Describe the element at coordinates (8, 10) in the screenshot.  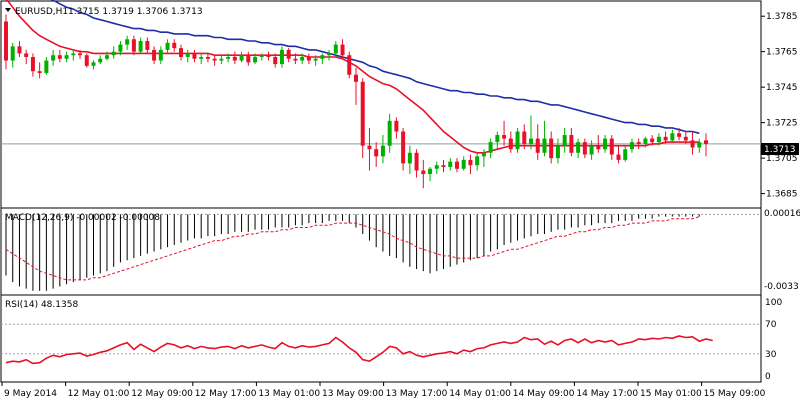
I see `chevron-down-icon` at that location.